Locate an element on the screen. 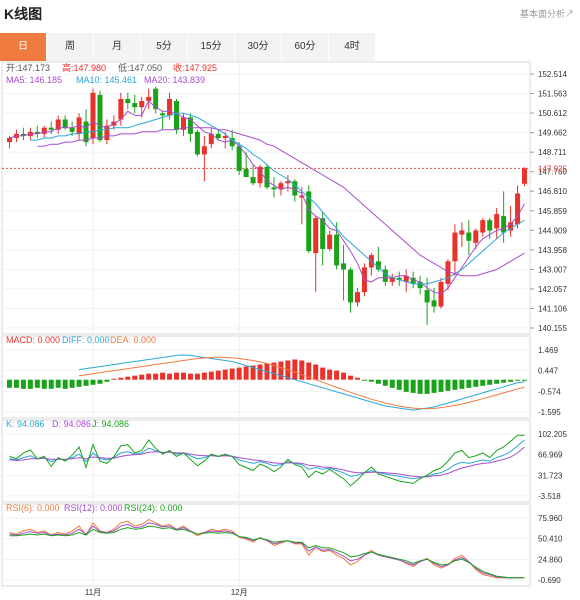  kdj-tick-label: 31.723 is located at coordinates (550, 475).